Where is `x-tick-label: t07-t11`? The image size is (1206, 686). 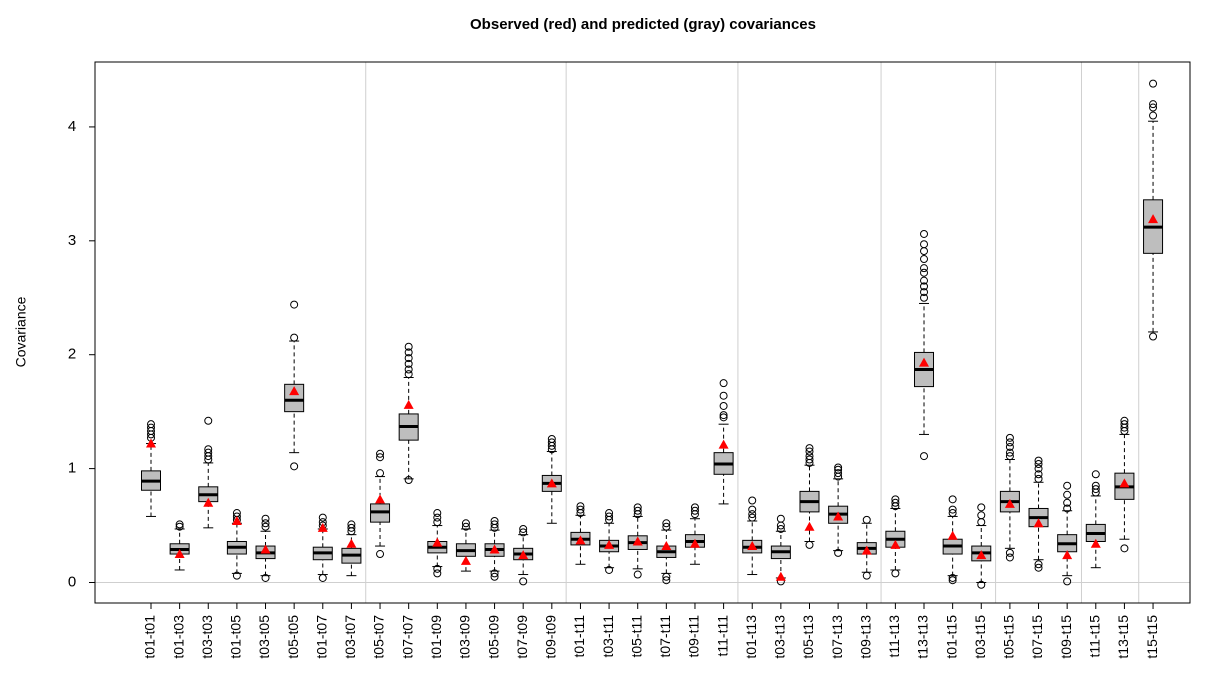 x-tick-label: t07-t11 is located at coordinates (665, 636).